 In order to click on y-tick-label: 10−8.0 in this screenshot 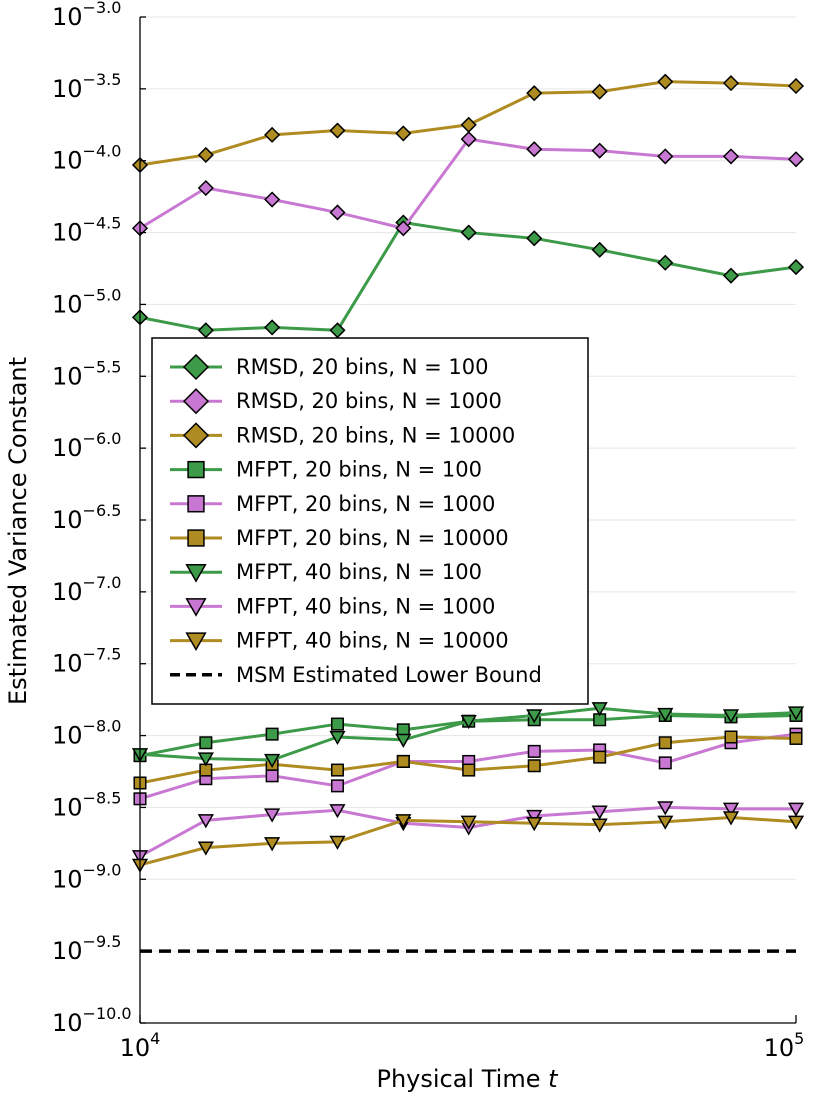, I will do `click(86, 733)`.